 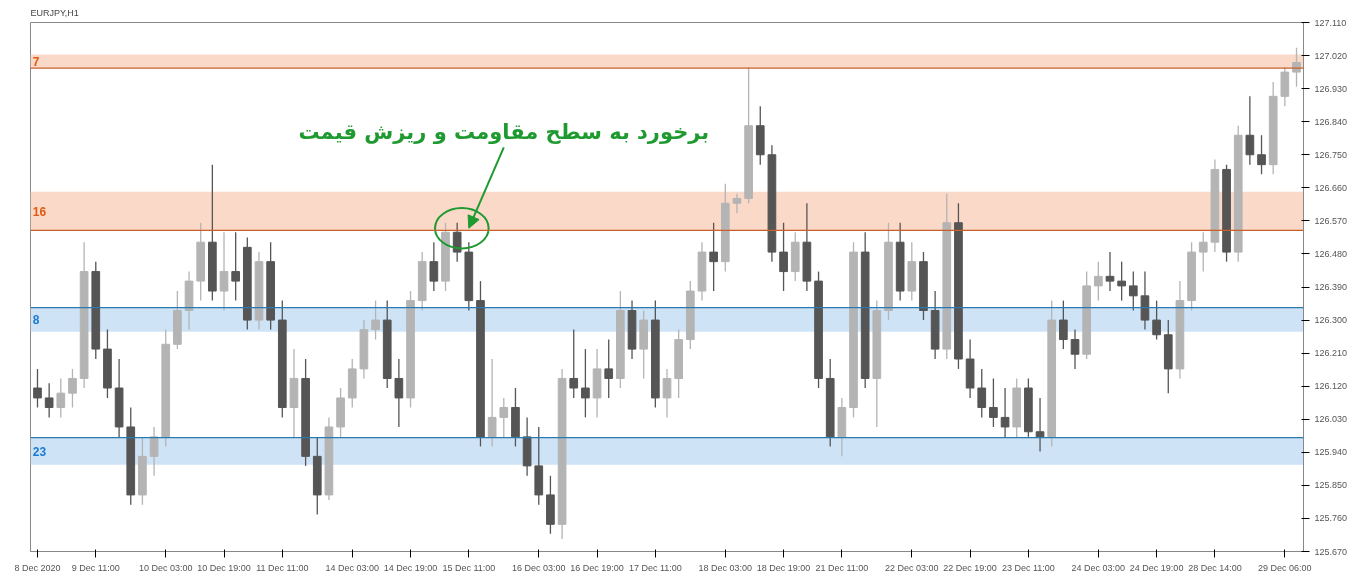 What do you see at coordinates (1331, 386) in the screenshot?
I see `y-tick-label: 126.120` at bounding box center [1331, 386].